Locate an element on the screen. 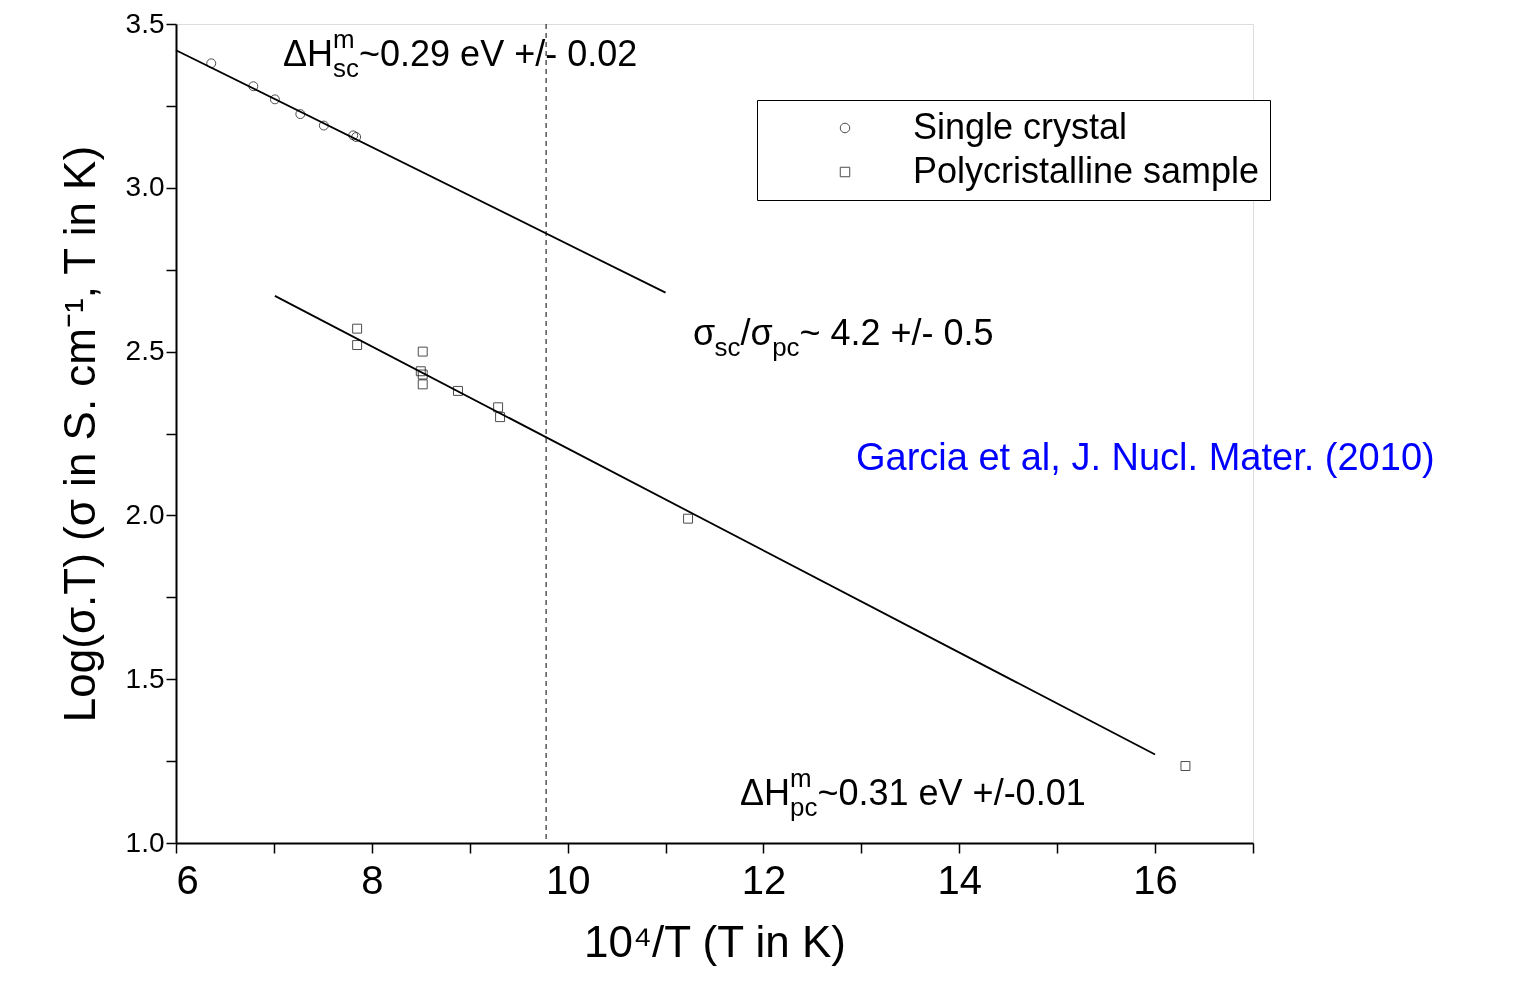 This screenshot has height=1006, width=1524. y-tick-label: 3.5 is located at coordinates (145, 23).